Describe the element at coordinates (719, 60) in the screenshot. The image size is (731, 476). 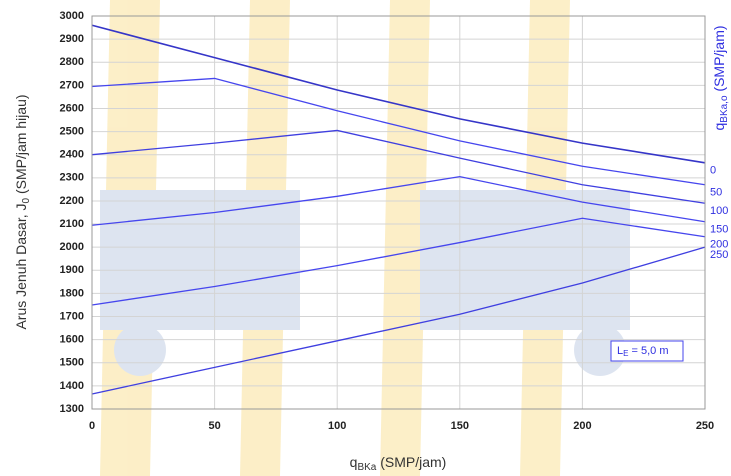
I see `legend-title-rest: (SMP/jam)` at that location.